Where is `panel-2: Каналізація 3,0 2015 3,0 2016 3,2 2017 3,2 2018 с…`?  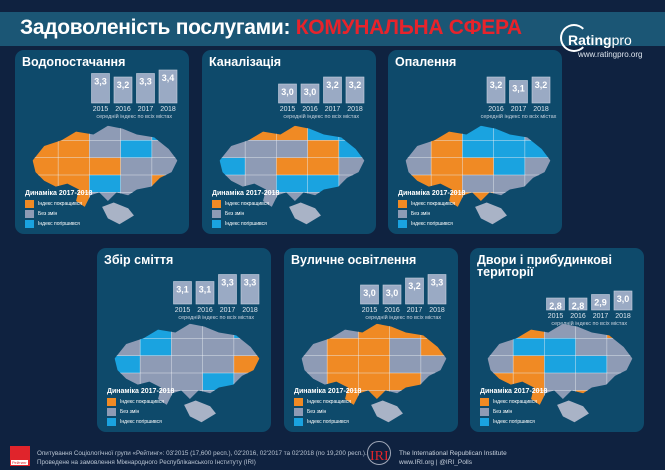
panel-2: Каналізація 3,0 2015 3,0 2016 3,2 2017 3,2 2018 с… is located at coordinates (289, 142).